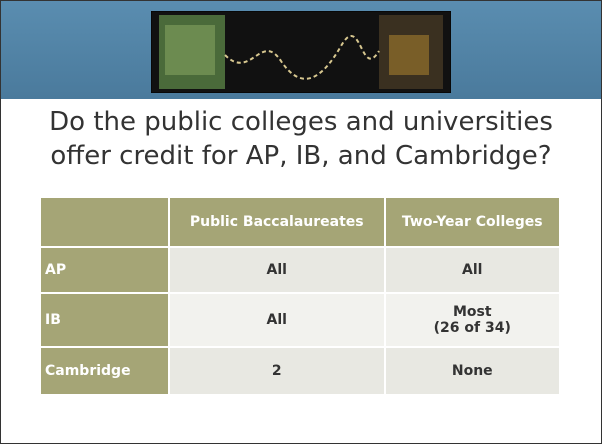  I want to click on table-row: AP All All, so click(300, 270).